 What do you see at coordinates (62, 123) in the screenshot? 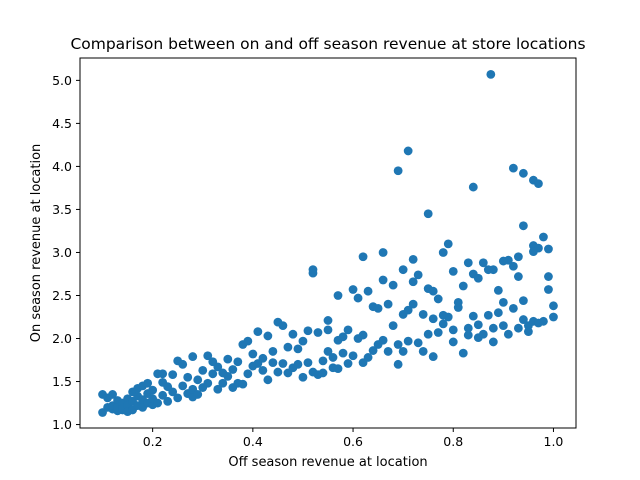
I see `y-tick-label: 4.5` at bounding box center [62, 123].